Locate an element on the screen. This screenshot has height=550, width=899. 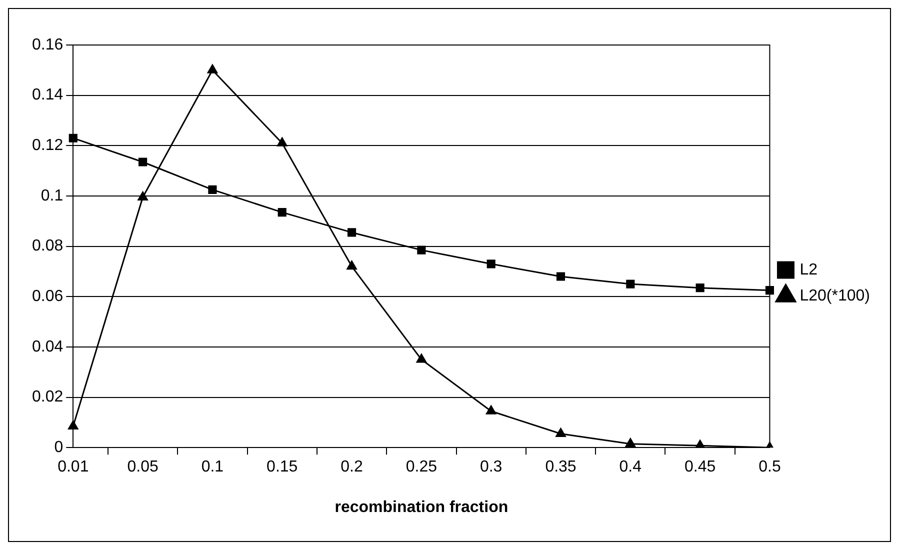
x-tick-label: 0.5 is located at coordinates (769, 467).